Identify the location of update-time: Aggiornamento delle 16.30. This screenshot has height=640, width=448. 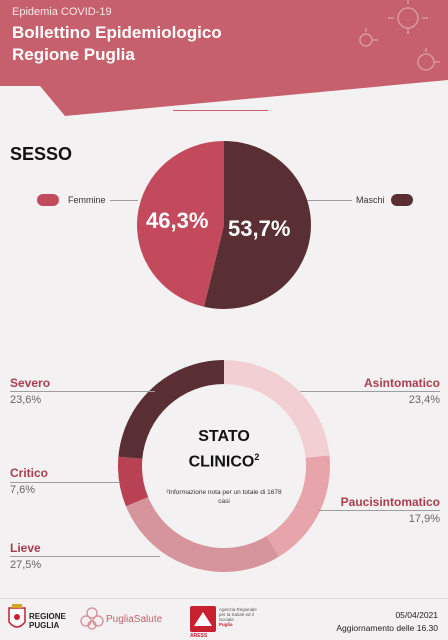
(387, 628).